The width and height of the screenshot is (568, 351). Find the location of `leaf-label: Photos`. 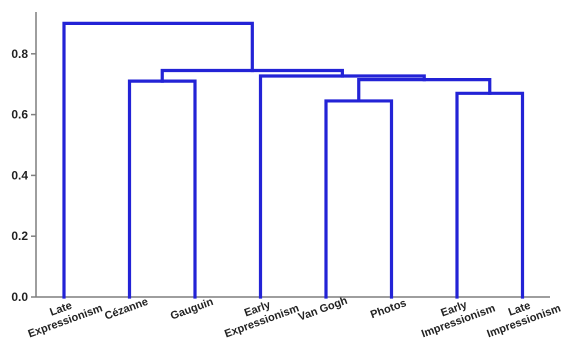

leaf-label: Photos is located at coordinates (388, 309).